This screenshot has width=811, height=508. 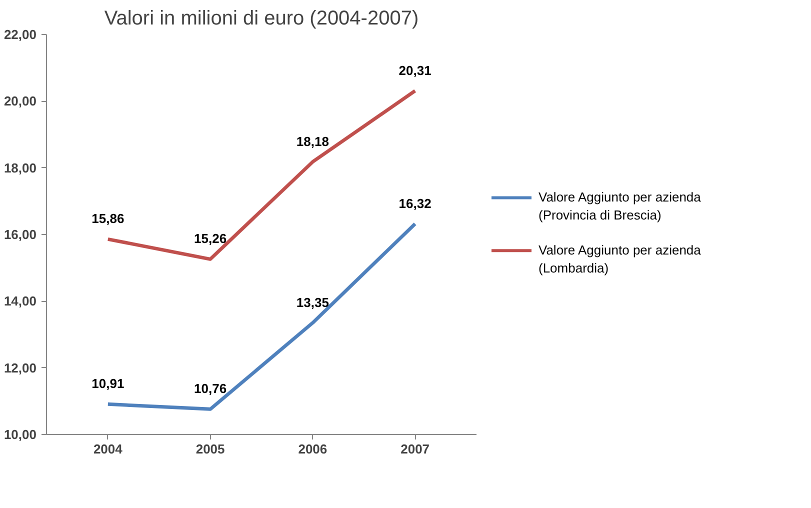 What do you see at coordinates (20, 101) in the screenshot?
I see `y-tick-label: 20,00` at bounding box center [20, 101].